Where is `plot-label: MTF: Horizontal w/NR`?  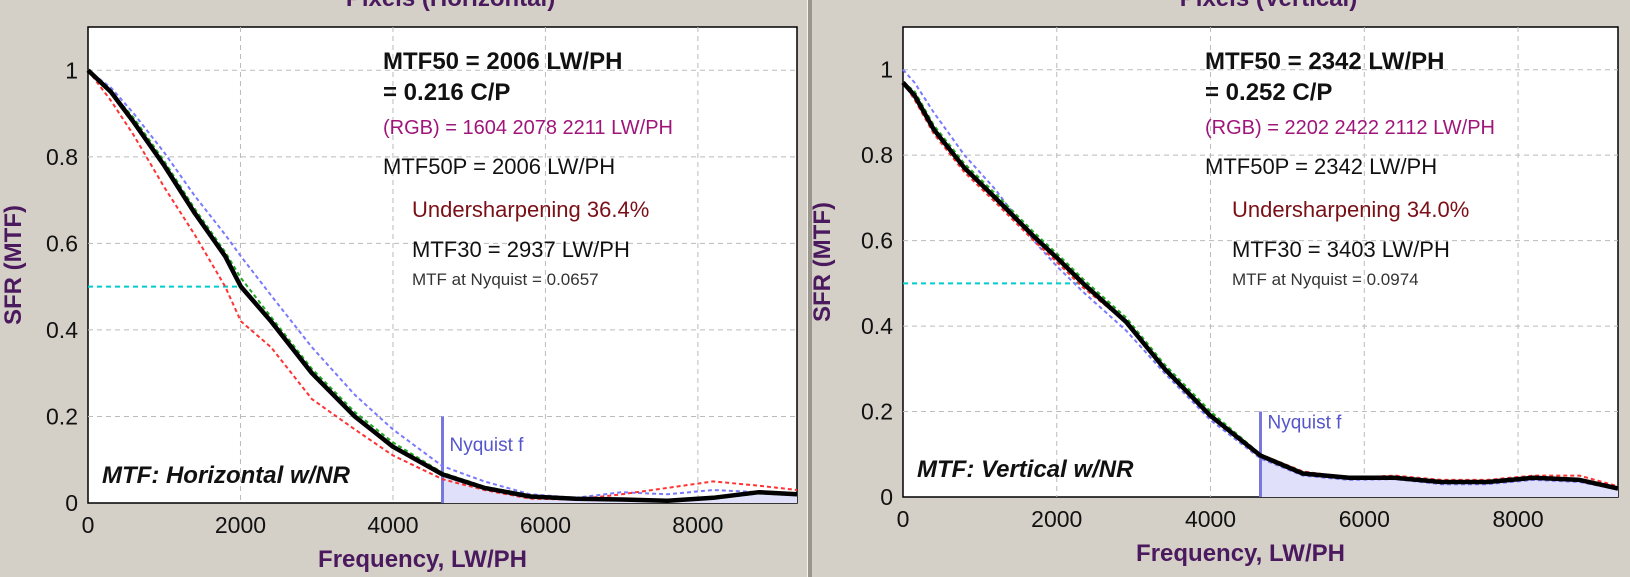
plot-label: MTF: Horizontal w/NR is located at coordinates (226, 475).